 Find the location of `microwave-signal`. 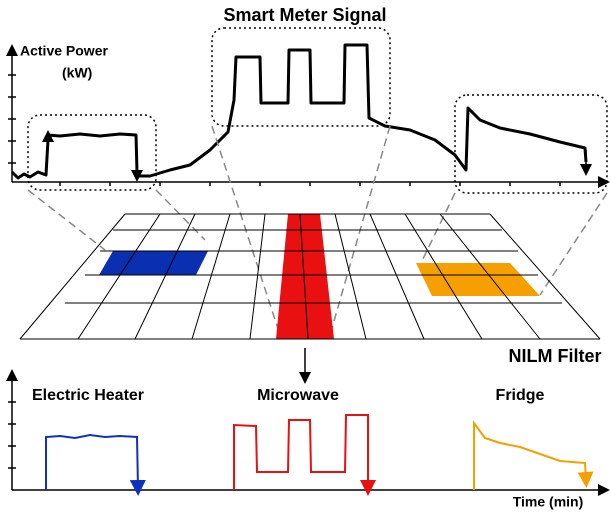

microwave-signal is located at coordinates (304, 455).